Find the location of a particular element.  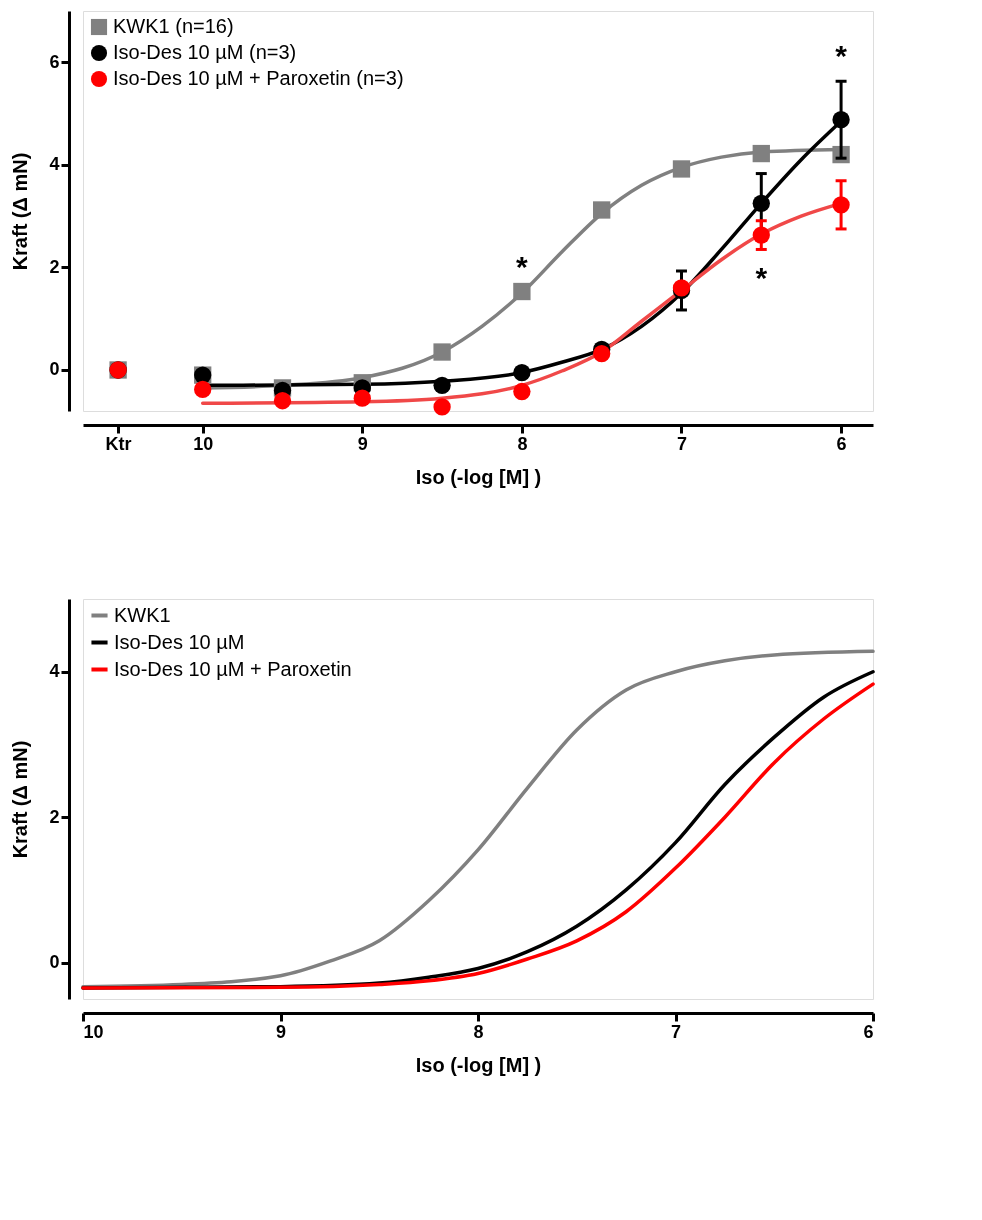

y-tick-label: 6 is located at coordinates (54, 61).